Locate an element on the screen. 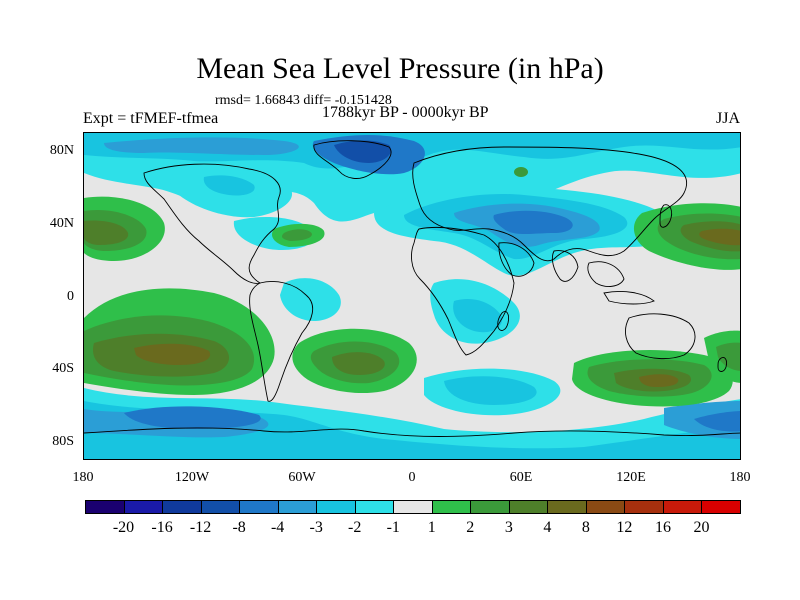 This screenshot has width=800, height=600. colorbar-label: -8 is located at coordinates (239, 527).